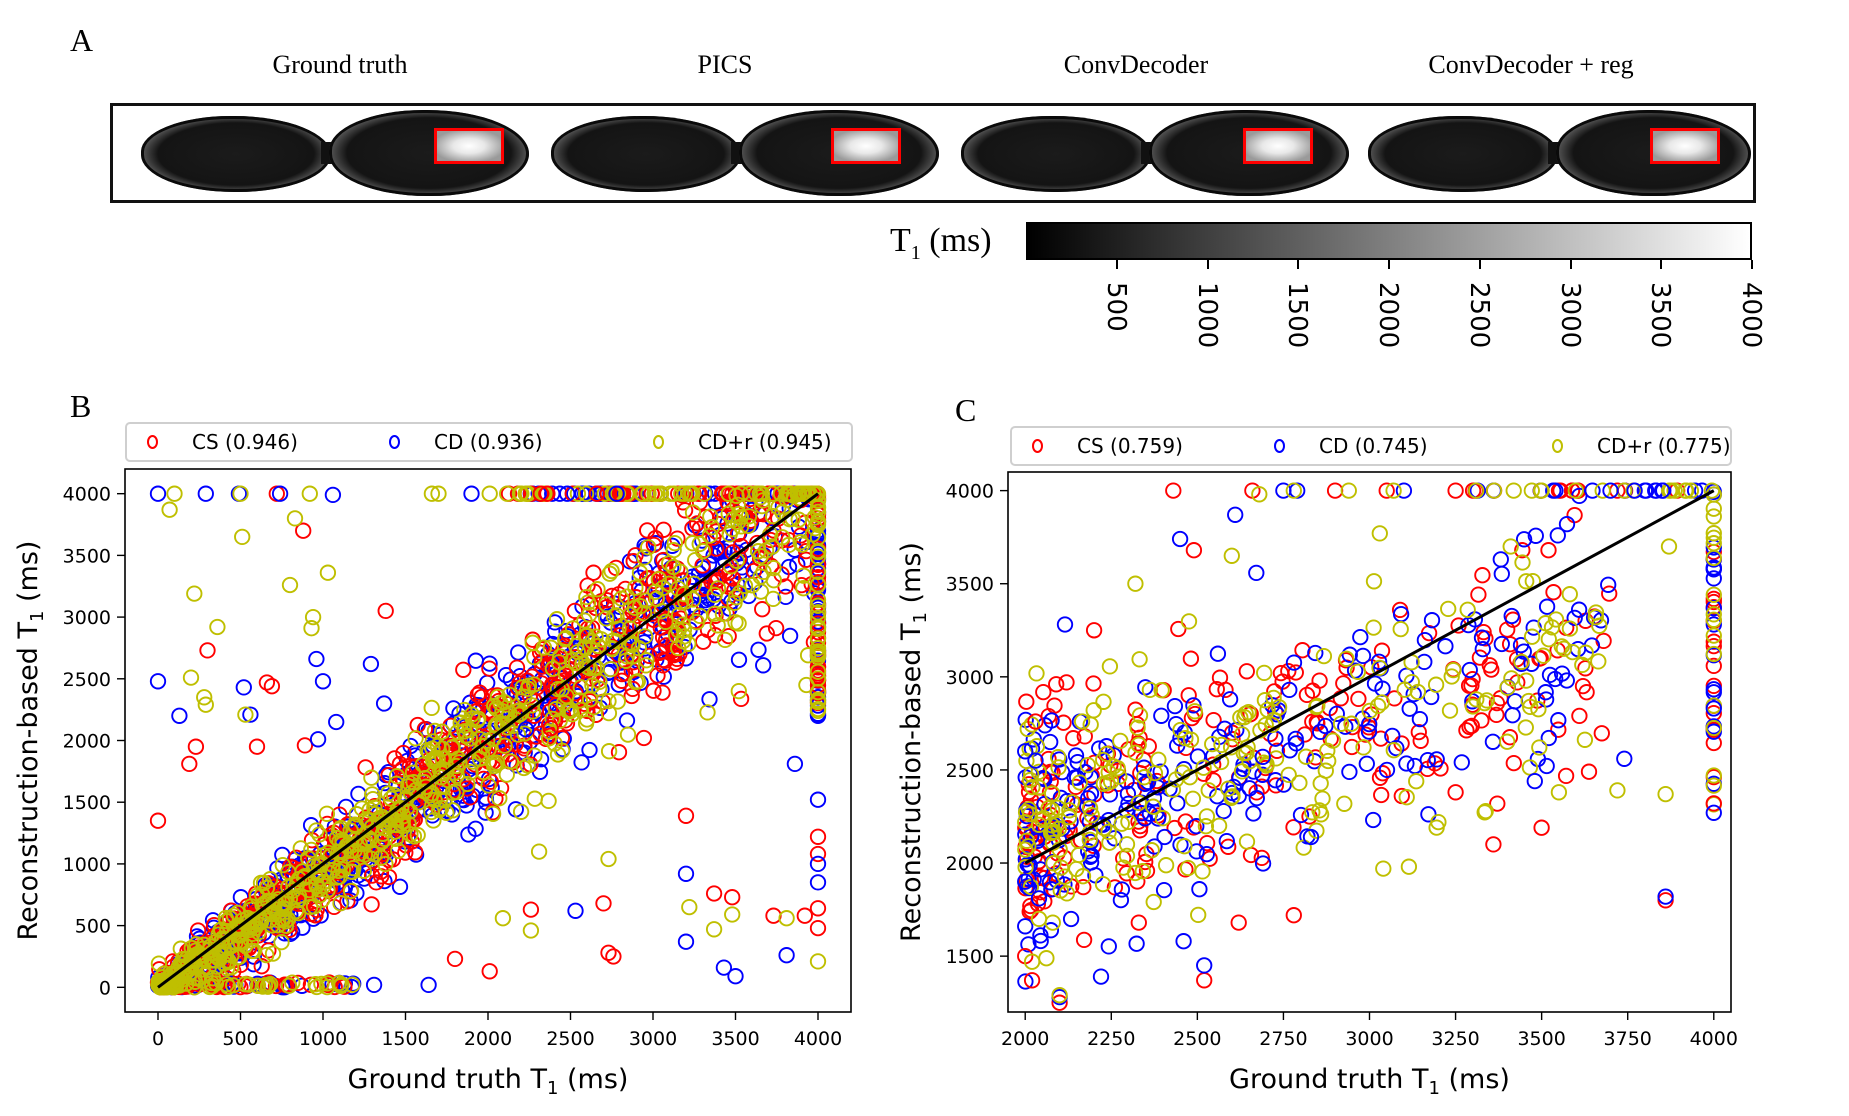 The image size is (1849, 1116). I want to click on y-tick-label: 500, so click(93, 927).